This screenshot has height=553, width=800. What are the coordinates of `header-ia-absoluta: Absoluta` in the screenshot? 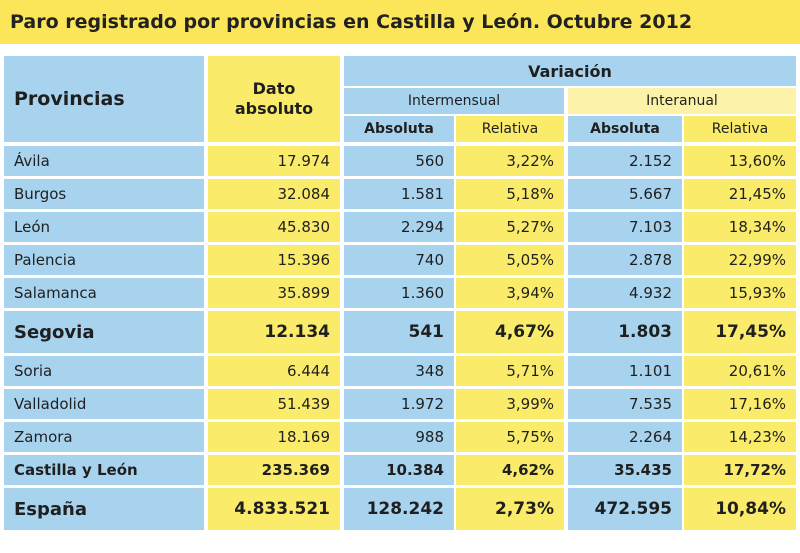 It's located at (625, 129).